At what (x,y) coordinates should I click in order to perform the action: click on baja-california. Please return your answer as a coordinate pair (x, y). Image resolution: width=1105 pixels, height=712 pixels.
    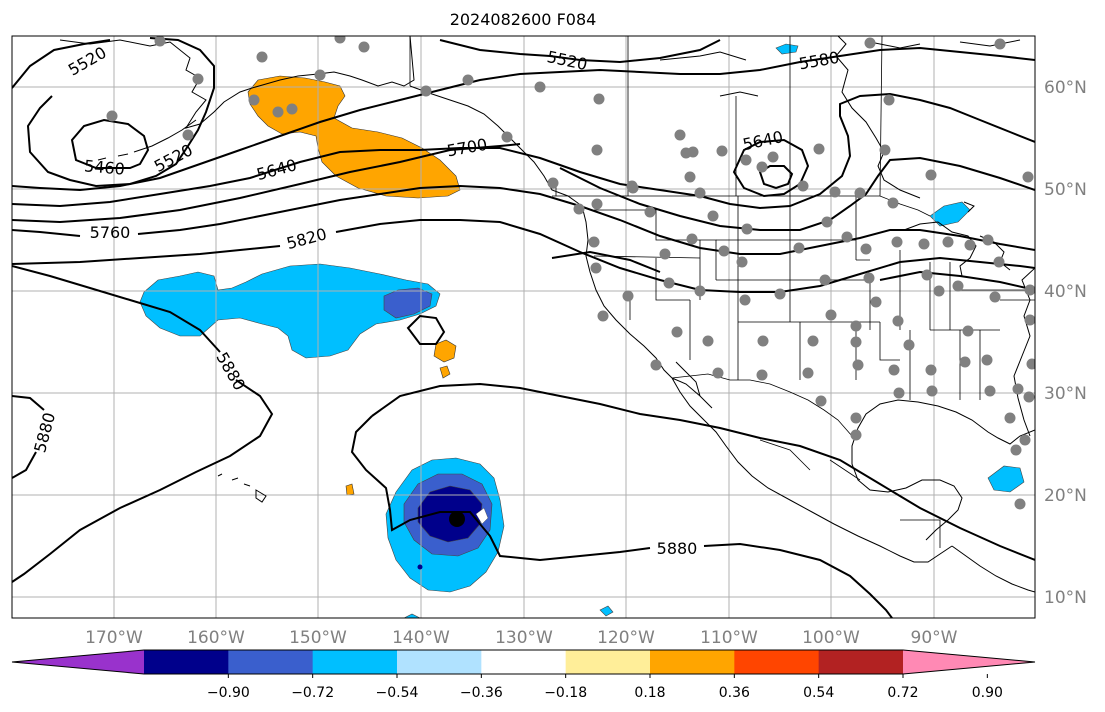
    Looking at the image, I should click on (812, 462).